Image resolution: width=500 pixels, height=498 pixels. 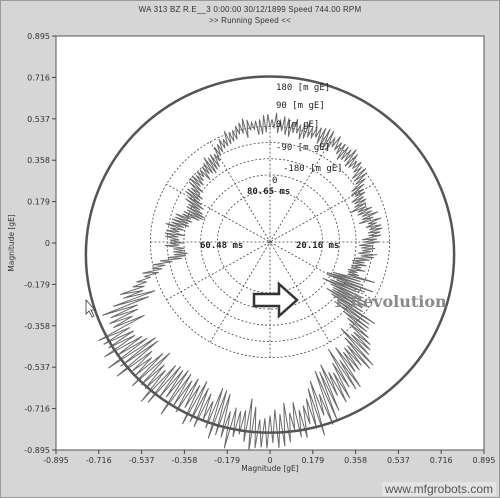 I want to click on rotation-direction-arrow-icon, so click(x=275, y=300).